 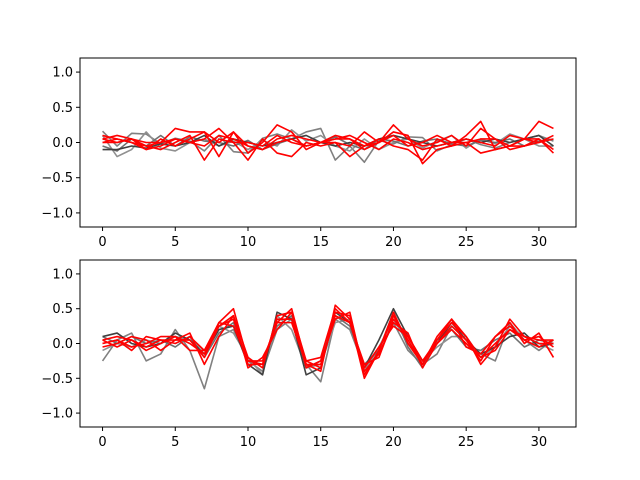 I want to click on series-layer-top, so click(x=328, y=142).